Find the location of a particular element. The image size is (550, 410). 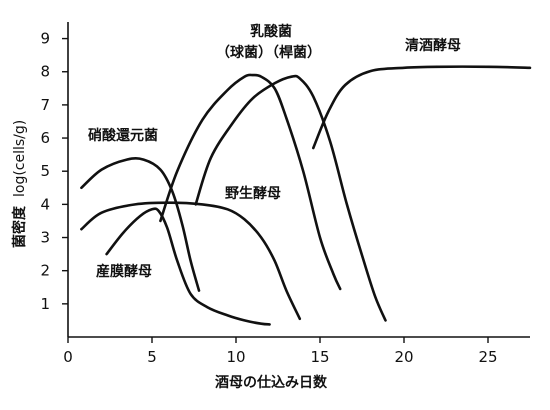

y-axis-label-main: 菌密度 is located at coordinates (19, 226).